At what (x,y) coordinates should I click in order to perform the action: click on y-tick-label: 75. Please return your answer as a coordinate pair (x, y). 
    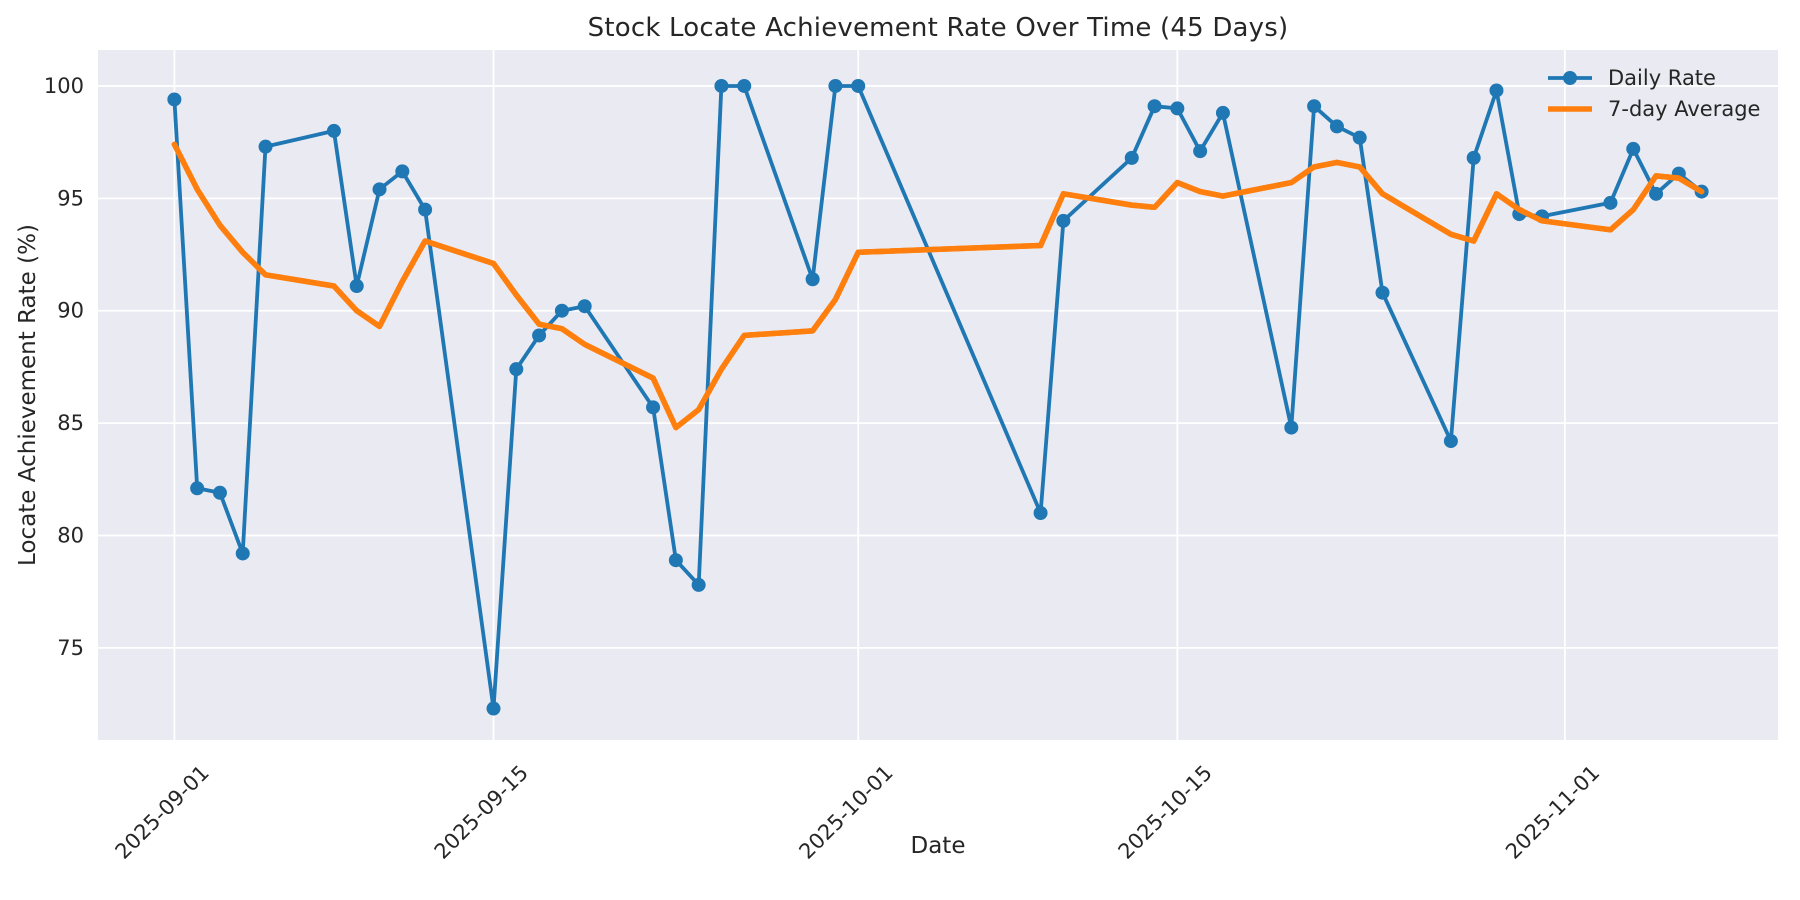
    Looking at the image, I should click on (70, 648).